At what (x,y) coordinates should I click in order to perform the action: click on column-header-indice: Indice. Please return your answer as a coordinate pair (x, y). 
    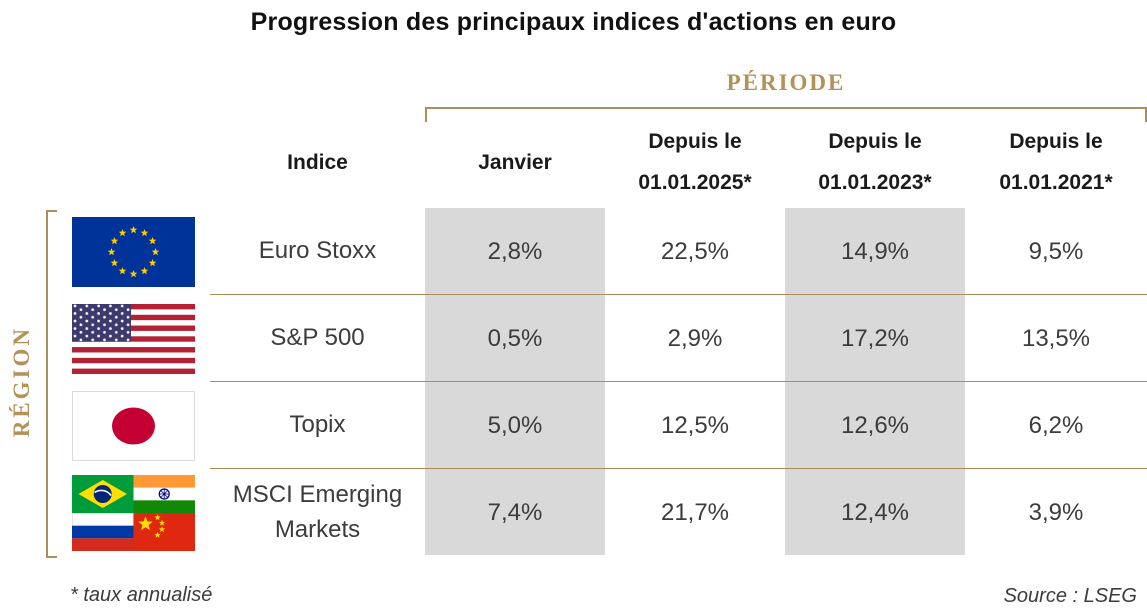
    Looking at the image, I should click on (317, 162).